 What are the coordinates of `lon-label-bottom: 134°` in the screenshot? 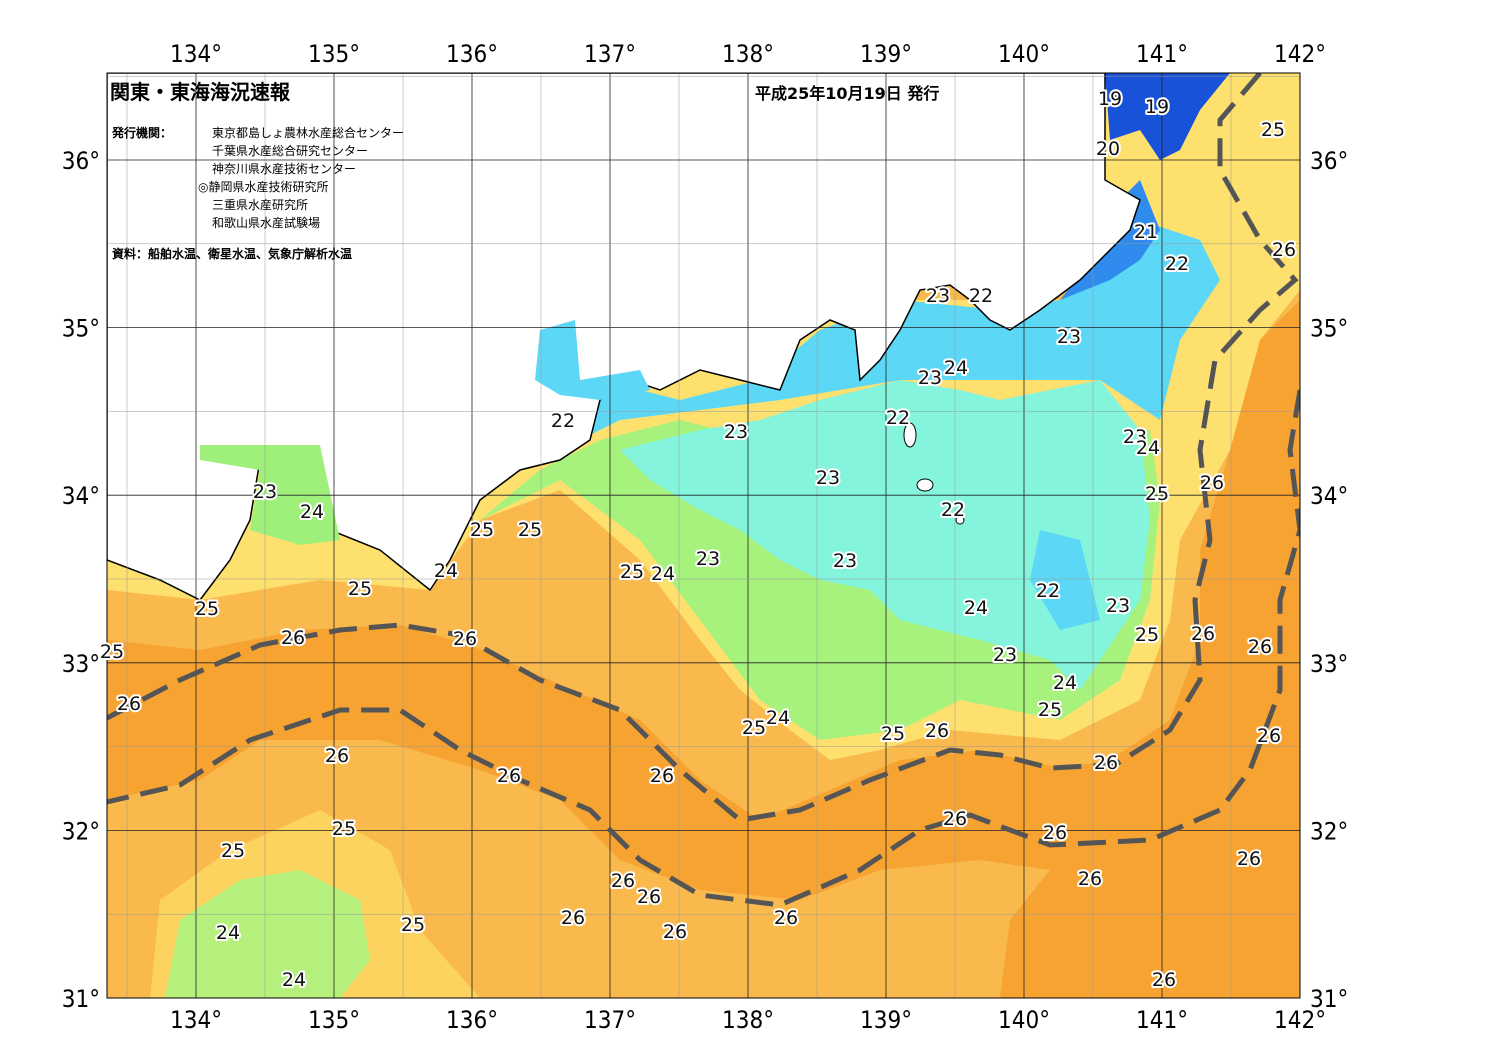 It's located at (196, 1020).